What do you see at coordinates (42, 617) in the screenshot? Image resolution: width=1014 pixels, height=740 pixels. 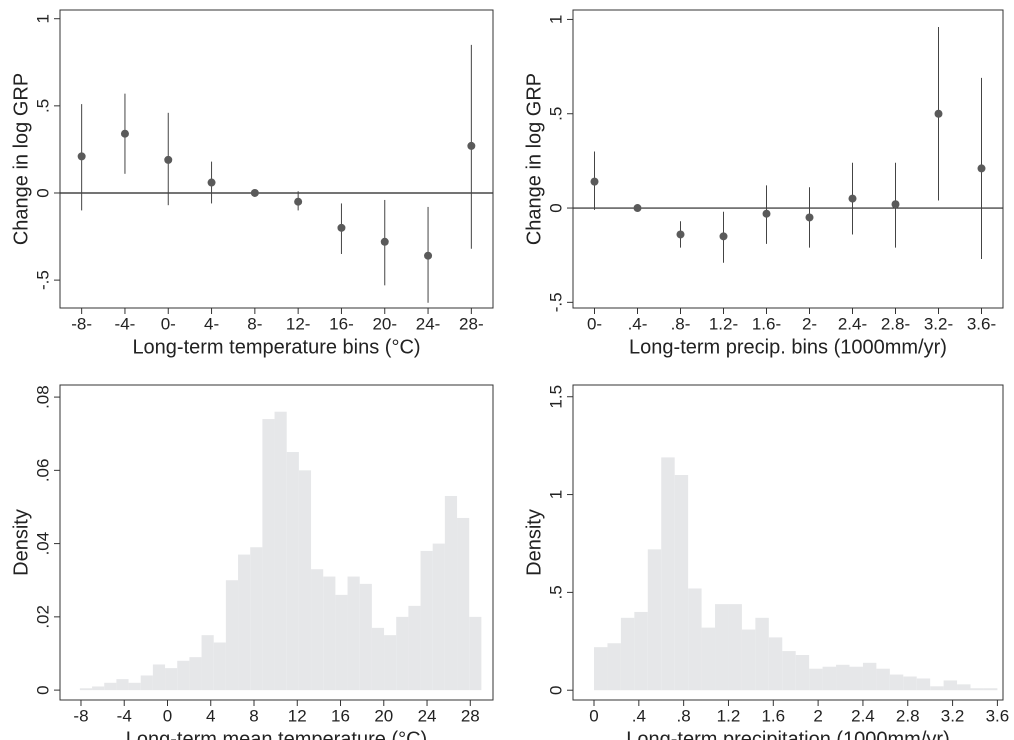 I see `y-tick-label: .02` at bounding box center [42, 617].